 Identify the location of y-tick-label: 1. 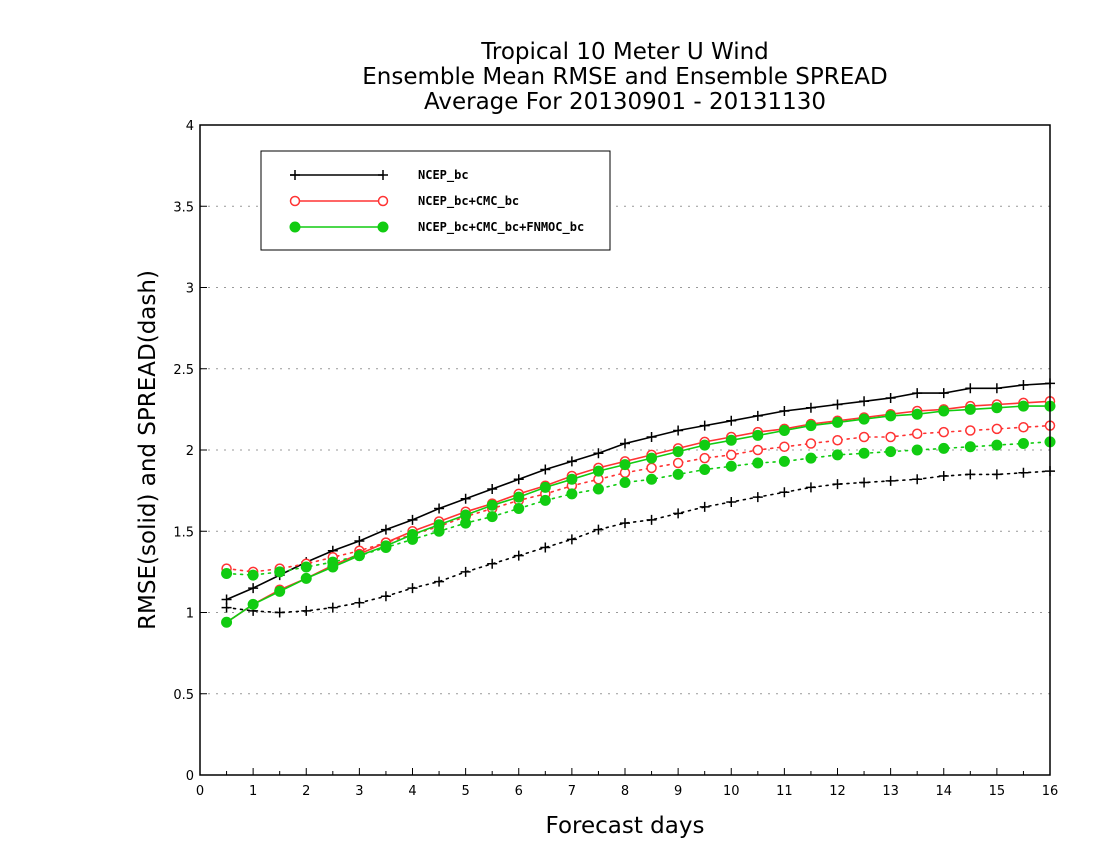
(190, 614).